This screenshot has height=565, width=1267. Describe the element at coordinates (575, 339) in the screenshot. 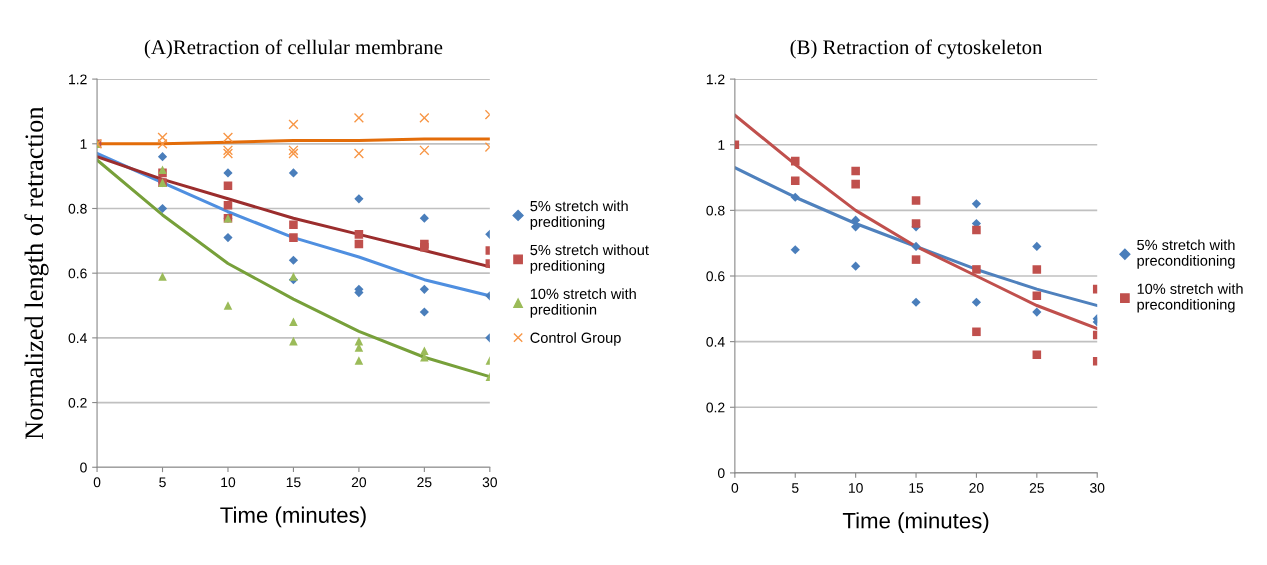

I see `legend-label: Control Group` at that location.